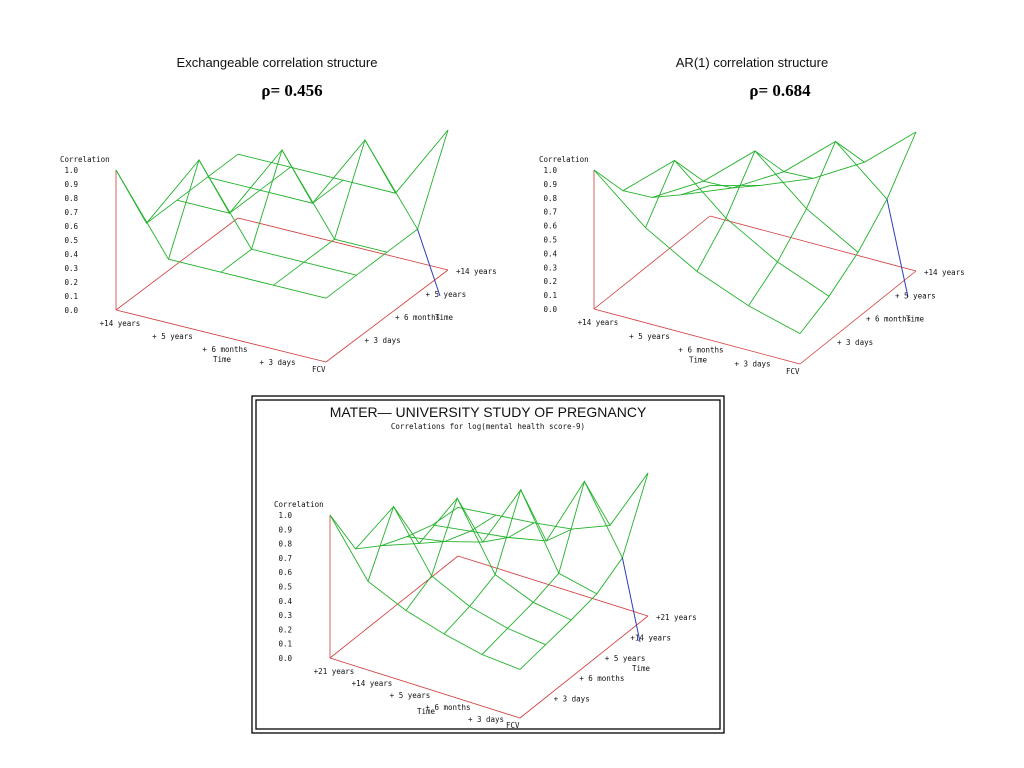 The width and height of the screenshot is (1024, 768). Describe the element at coordinates (291, 90) in the screenshot. I see `rho-annotation: ρ= 0.456` at that location.